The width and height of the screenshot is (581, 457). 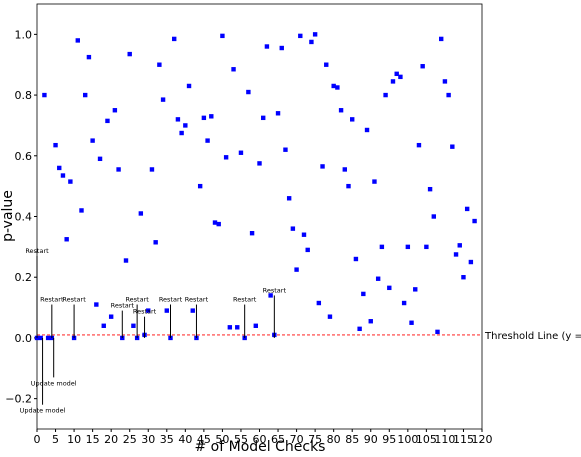 I want to click on x-tick-label: 100, so click(x=407, y=439).